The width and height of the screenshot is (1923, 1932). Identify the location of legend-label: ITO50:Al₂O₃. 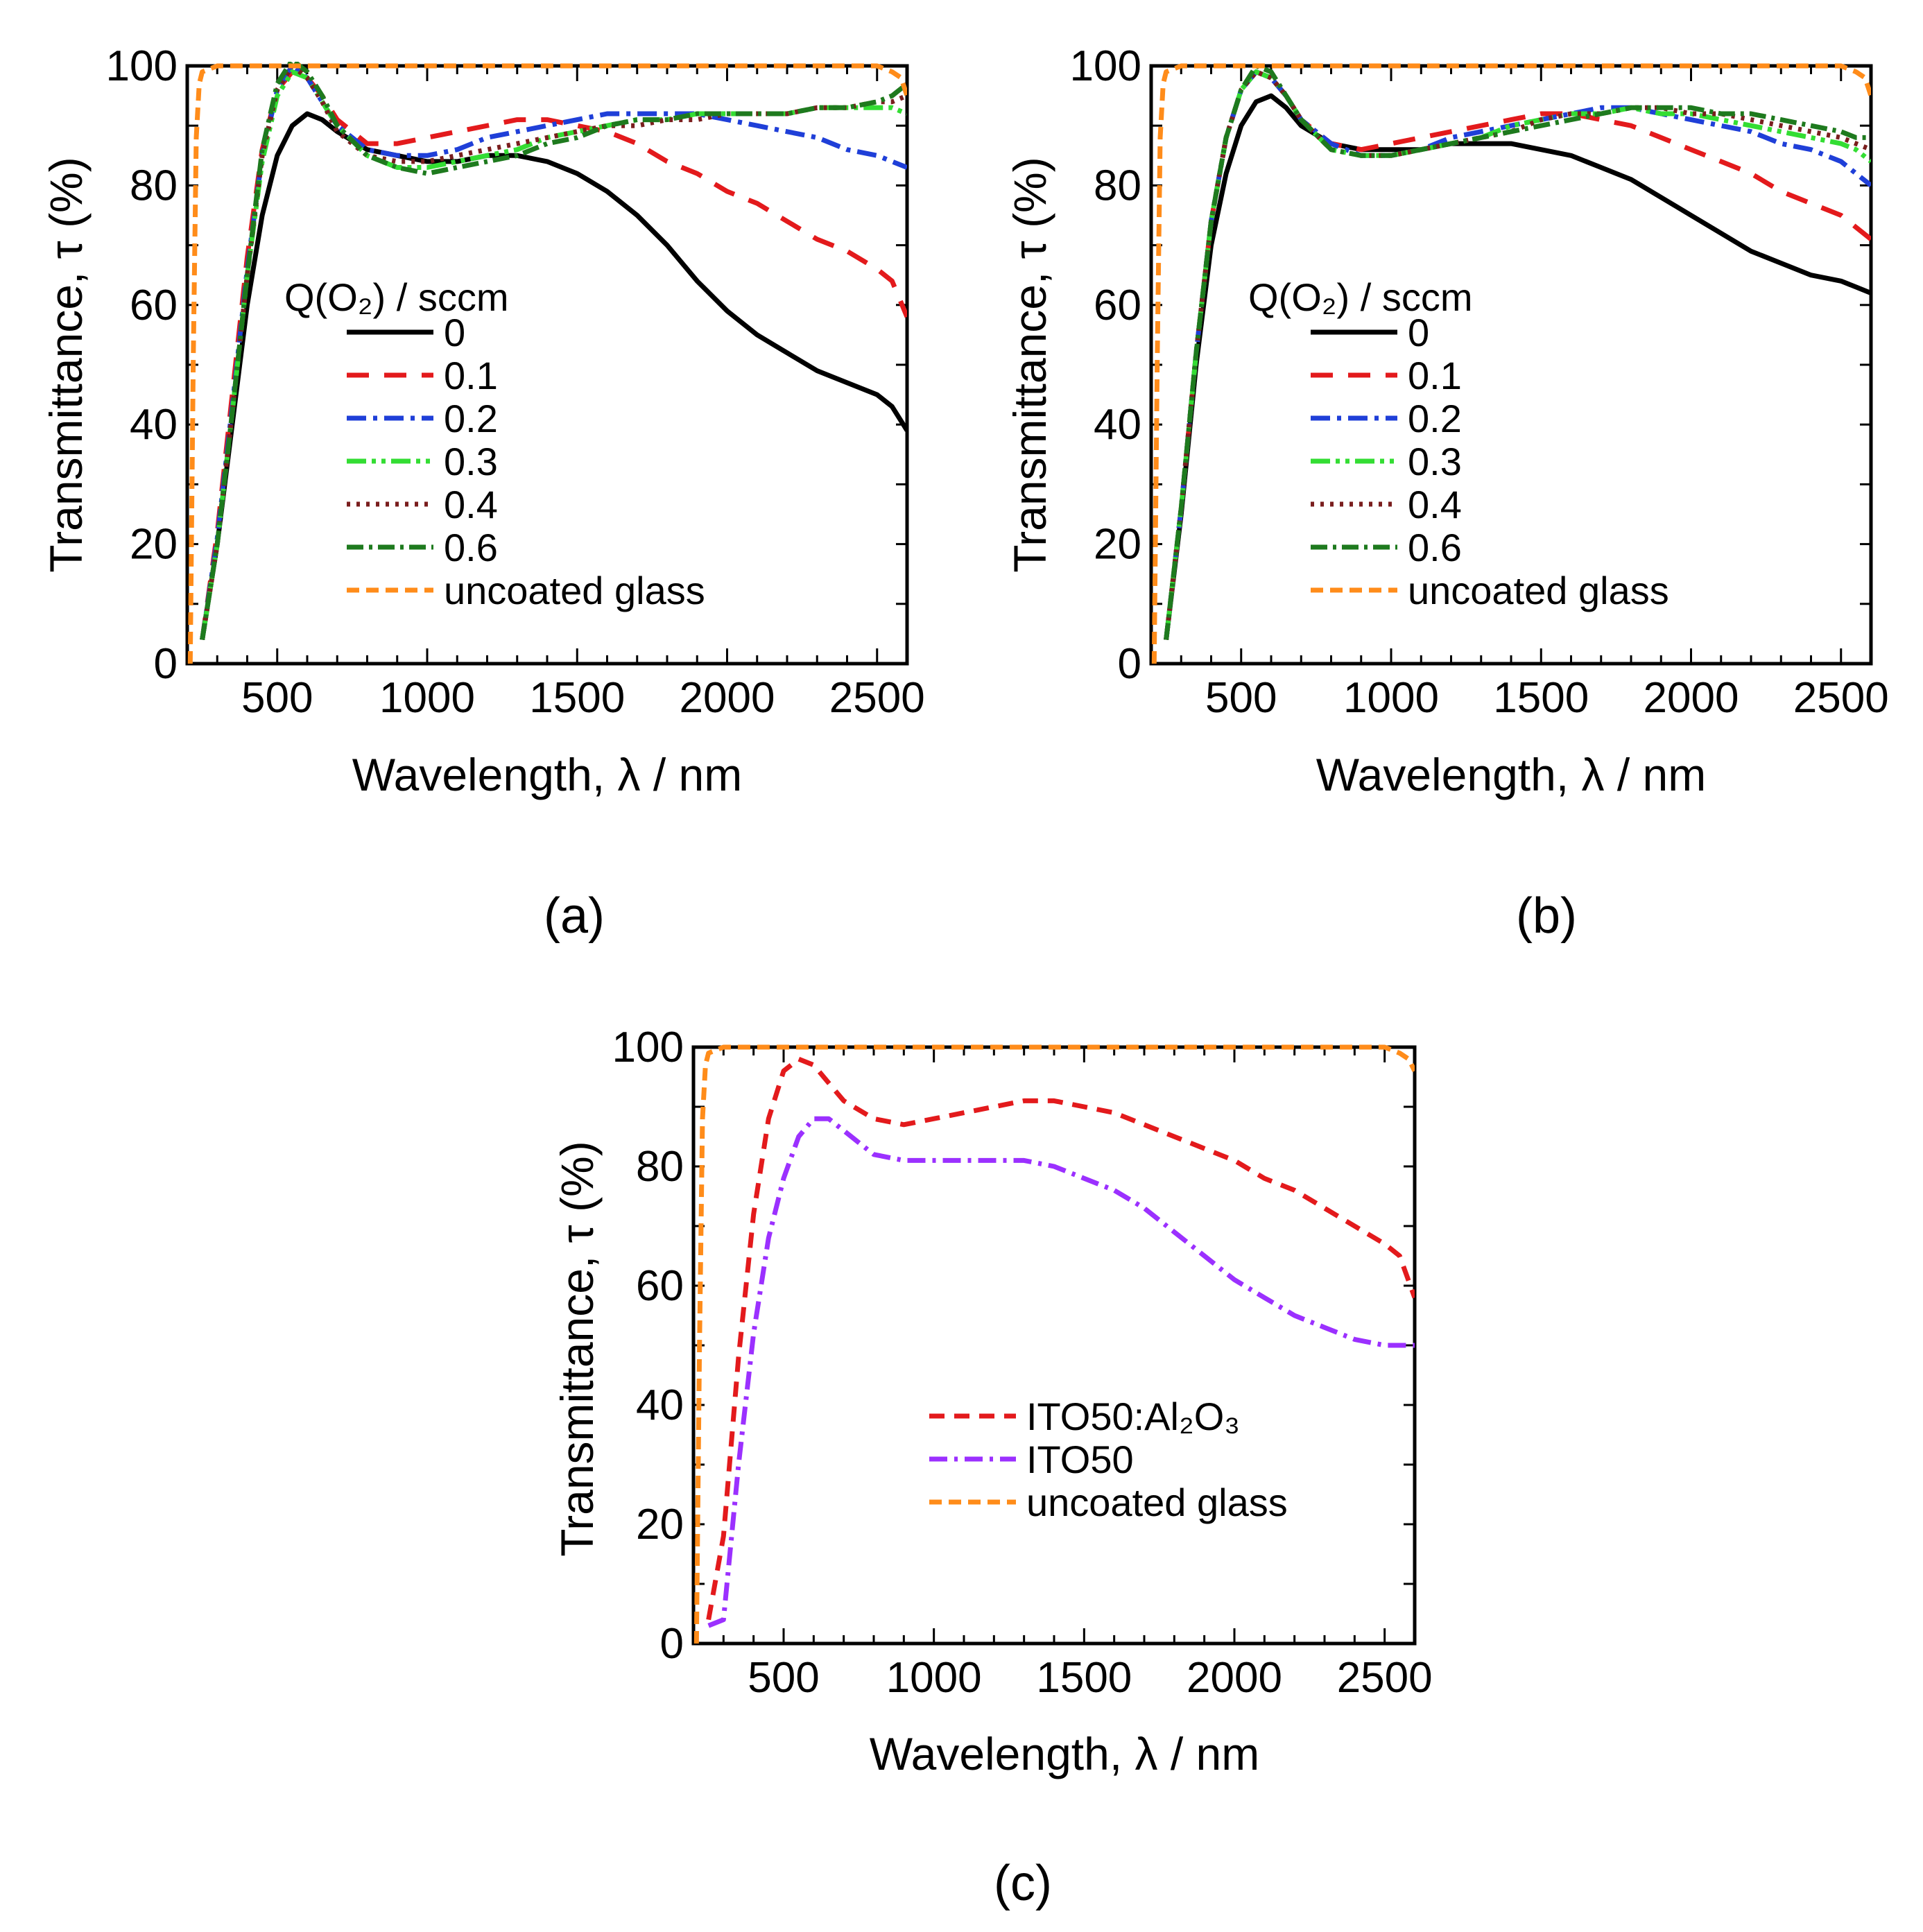
(1133, 1416).